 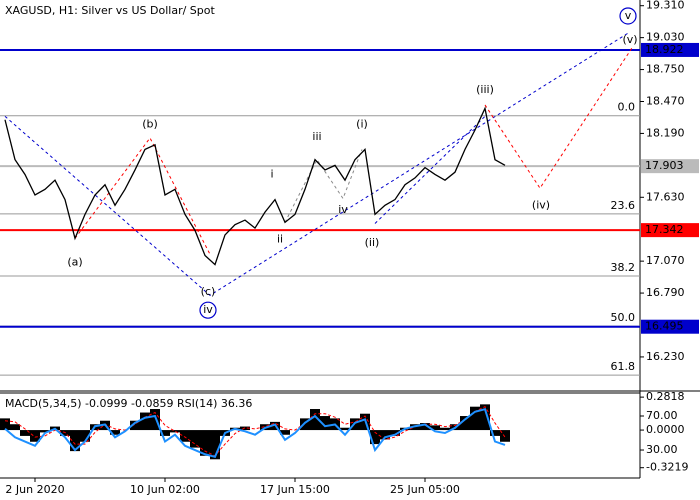 What do you see at coordinates (665, 196) in the screenshot?
I see `y-tick-label: 17.630` at bounding box center [665, 196].